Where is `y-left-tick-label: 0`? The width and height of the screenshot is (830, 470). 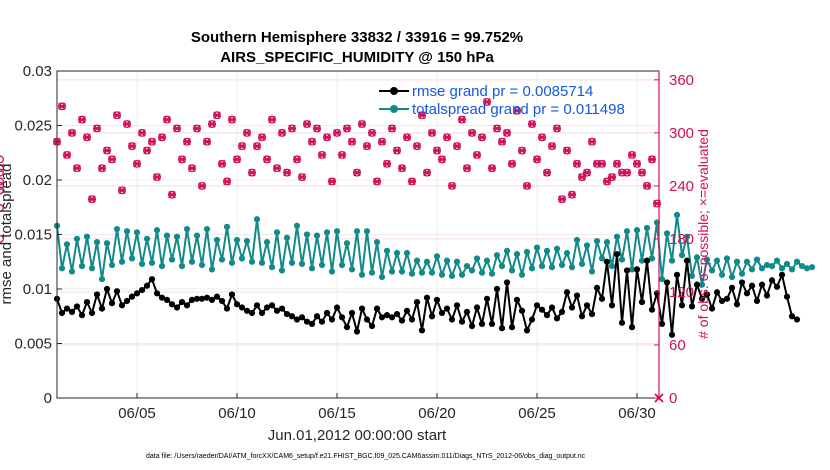
y-left-tick-label: 0 is located at coordinates (48, 398).